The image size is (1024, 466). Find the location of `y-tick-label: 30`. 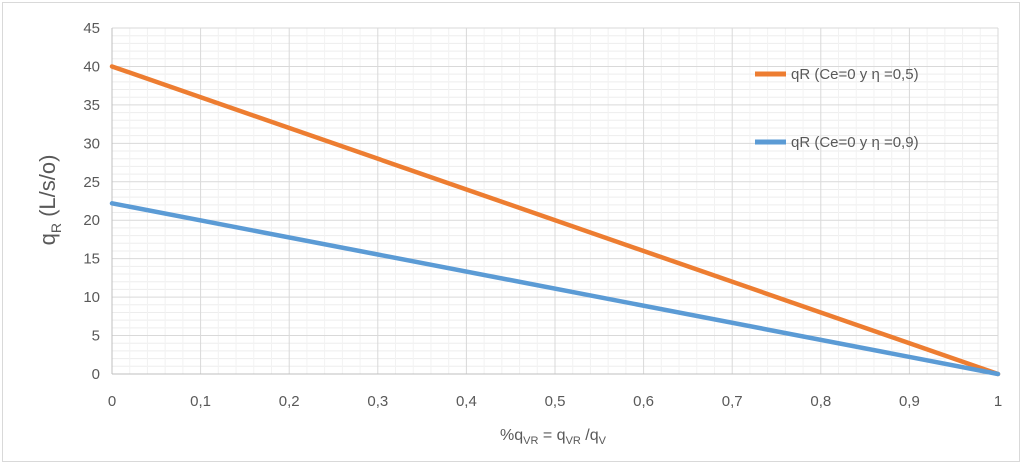

y-tick-label: 30 is located at coordinates (91, 143).